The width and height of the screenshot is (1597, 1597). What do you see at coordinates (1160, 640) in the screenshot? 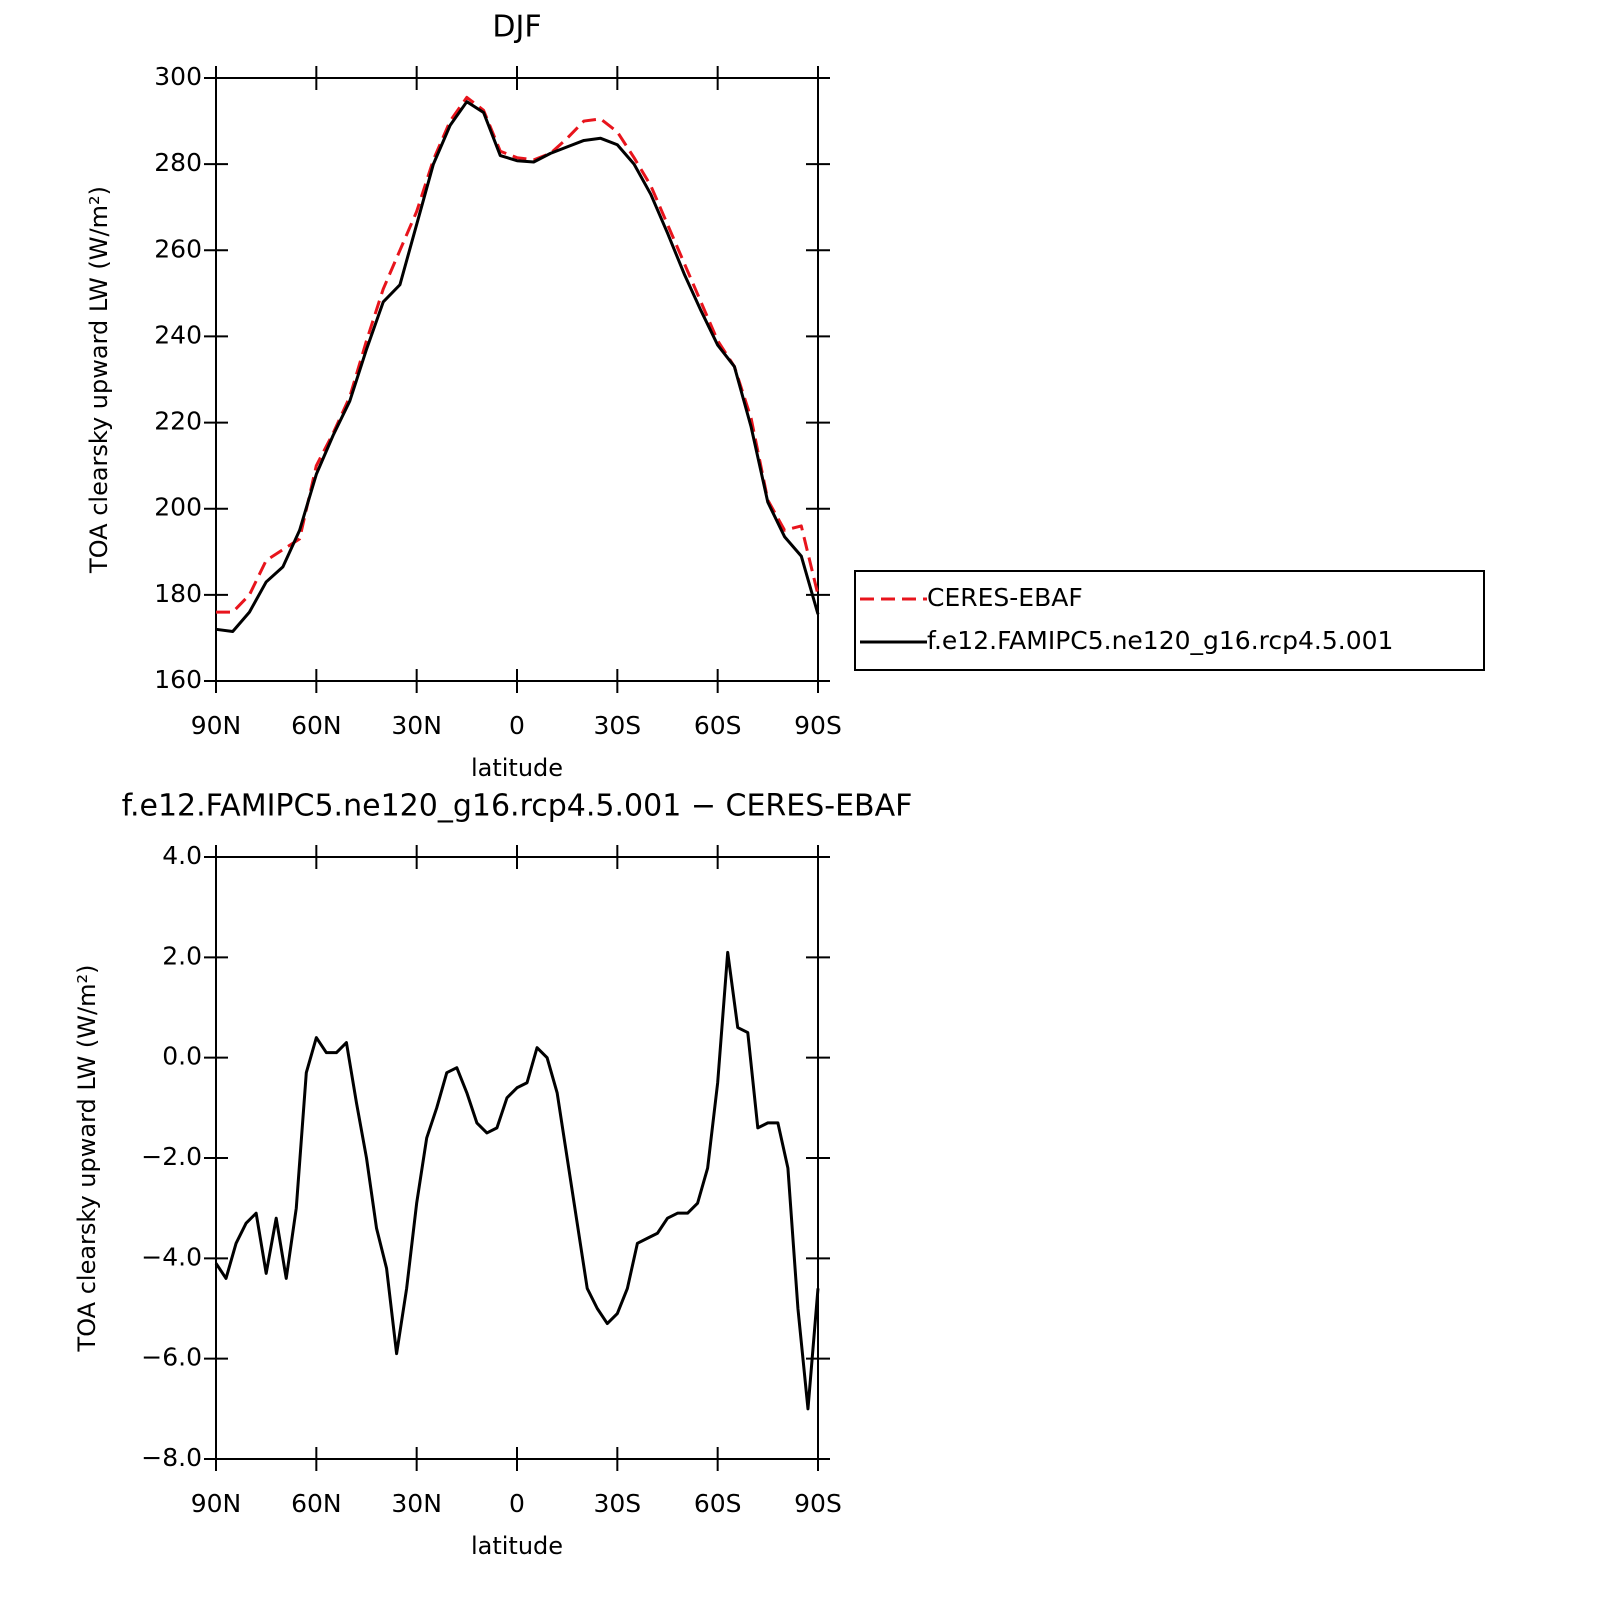
I see `legend-label: f.e12.FAMIPC5.ne120_g16.rcp4.5.001` at bounding box center [1160, 640].